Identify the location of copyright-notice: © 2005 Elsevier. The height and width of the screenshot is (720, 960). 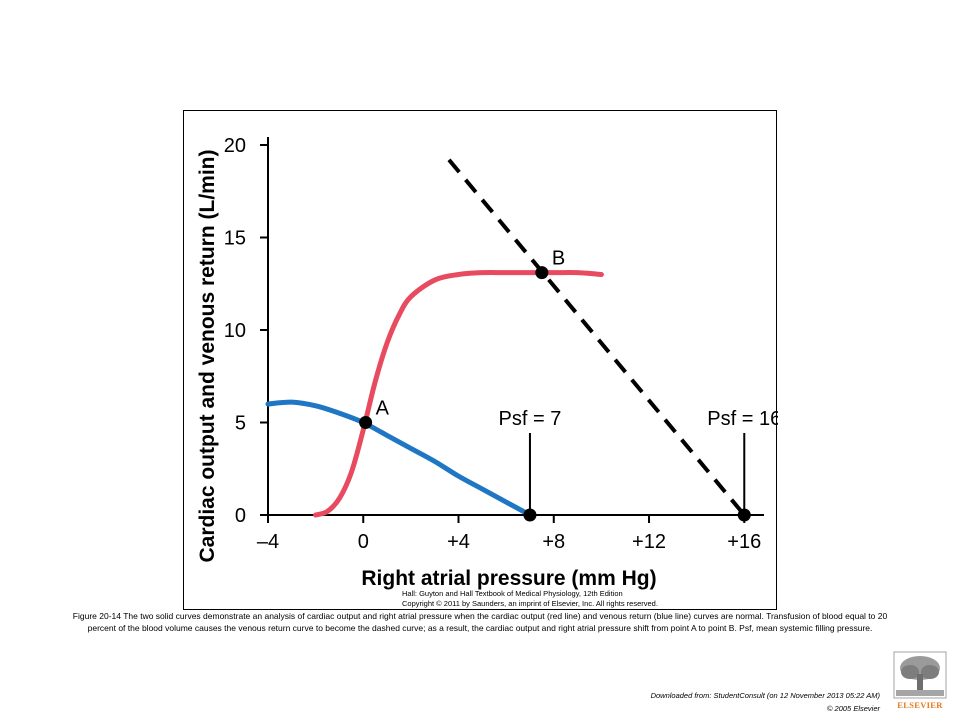
(853, 708).